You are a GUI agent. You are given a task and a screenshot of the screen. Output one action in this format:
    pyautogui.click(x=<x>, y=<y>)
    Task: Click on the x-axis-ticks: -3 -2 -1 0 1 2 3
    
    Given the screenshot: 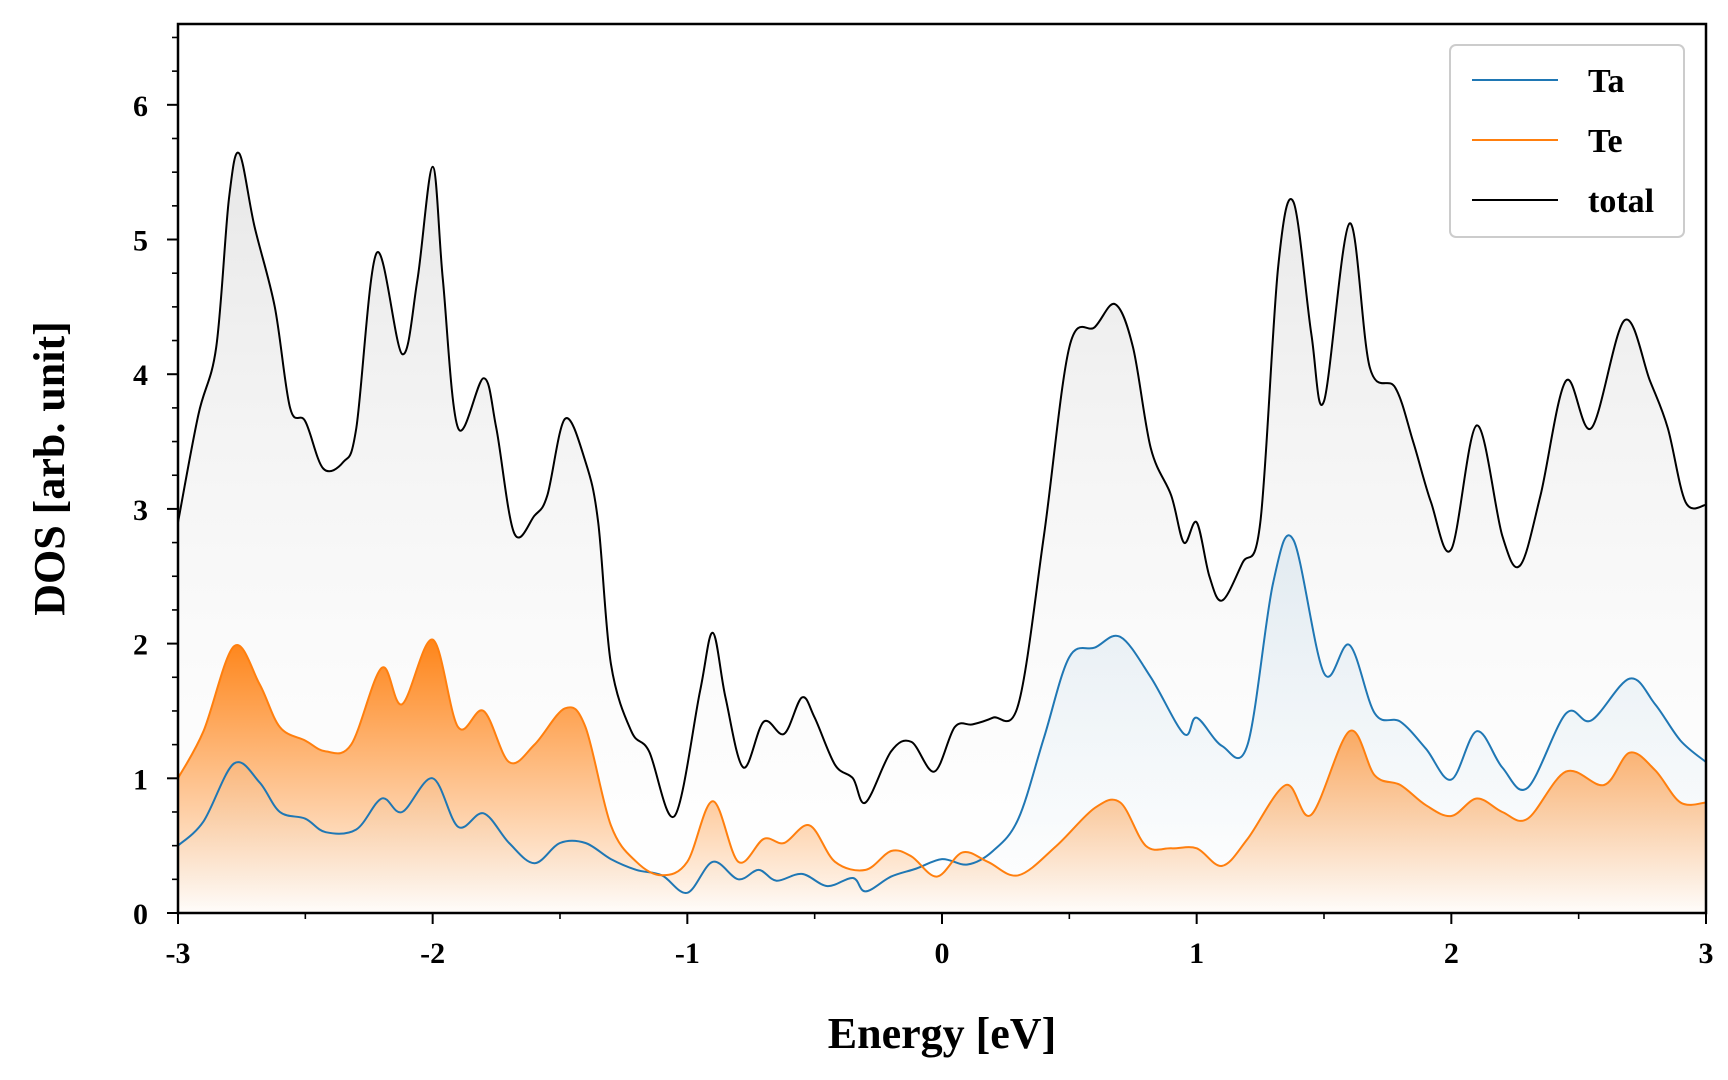 What is the action you would take?
    pyautogui.click(x=940, y=941)
    